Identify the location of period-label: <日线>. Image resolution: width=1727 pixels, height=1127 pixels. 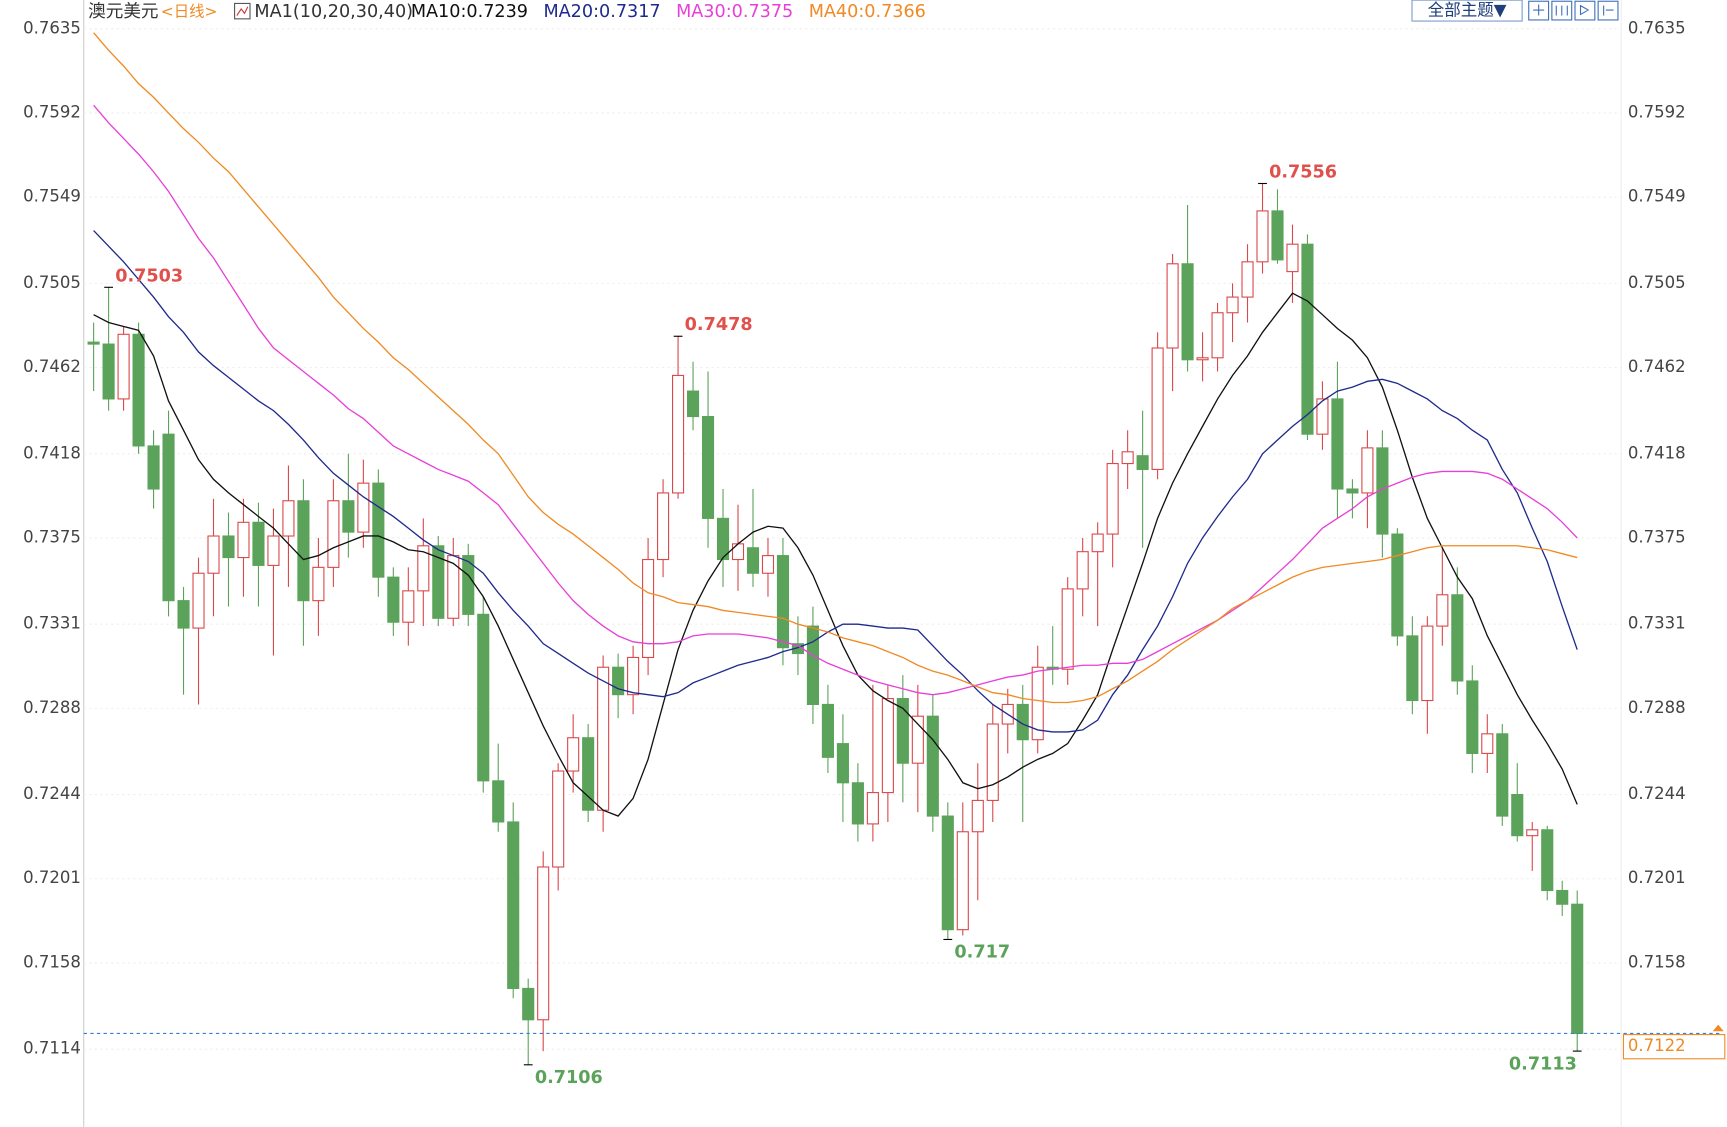
(189, 12).